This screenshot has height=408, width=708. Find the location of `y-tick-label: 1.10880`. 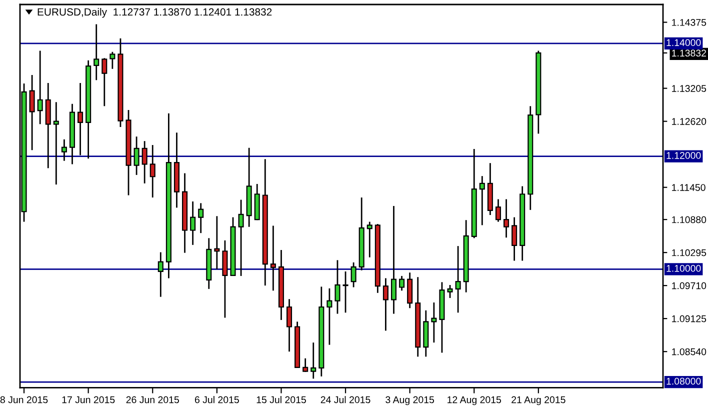

y-tick-label: 1.10880 is located at coordinates (689, 220).